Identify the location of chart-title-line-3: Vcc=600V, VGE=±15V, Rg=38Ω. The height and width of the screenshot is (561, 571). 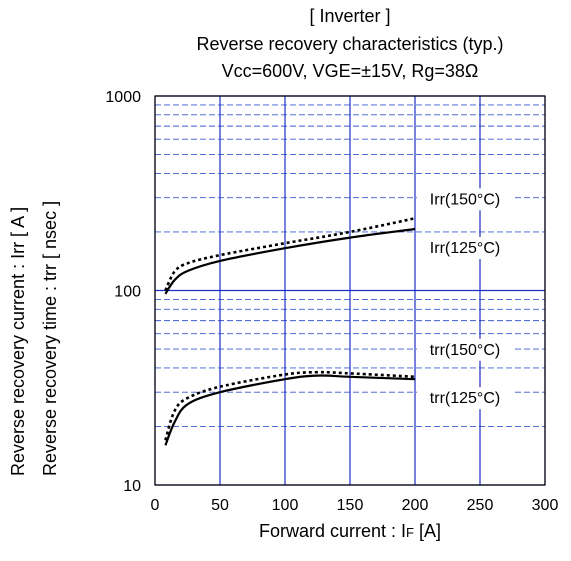
(350, 71).